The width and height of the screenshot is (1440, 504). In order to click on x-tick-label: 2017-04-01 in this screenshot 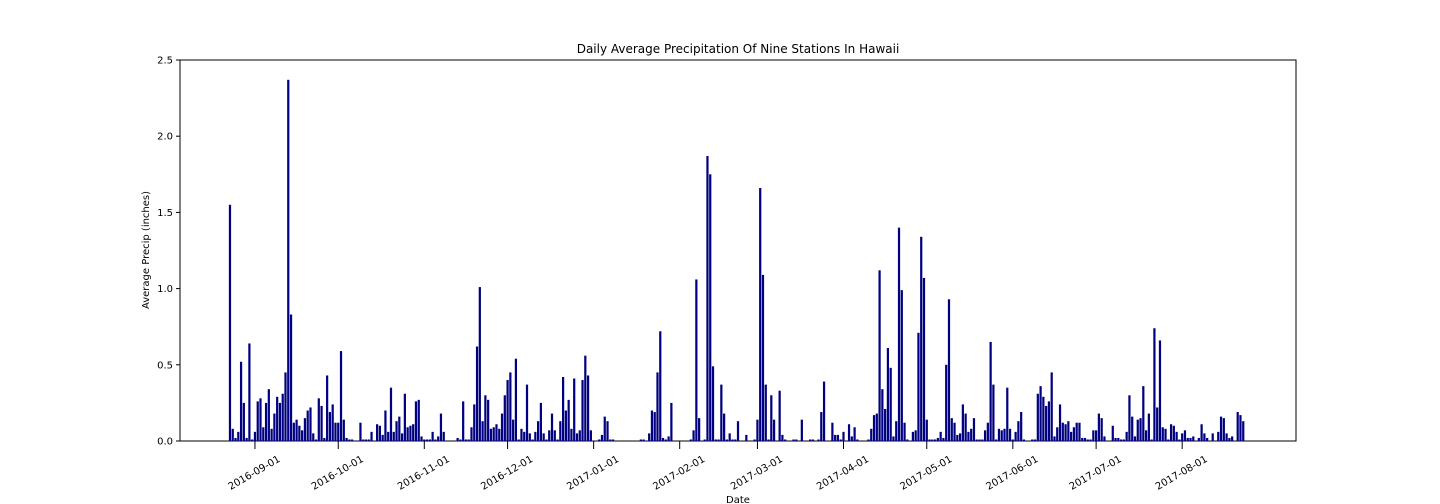, I will do `click(843, 473)`.